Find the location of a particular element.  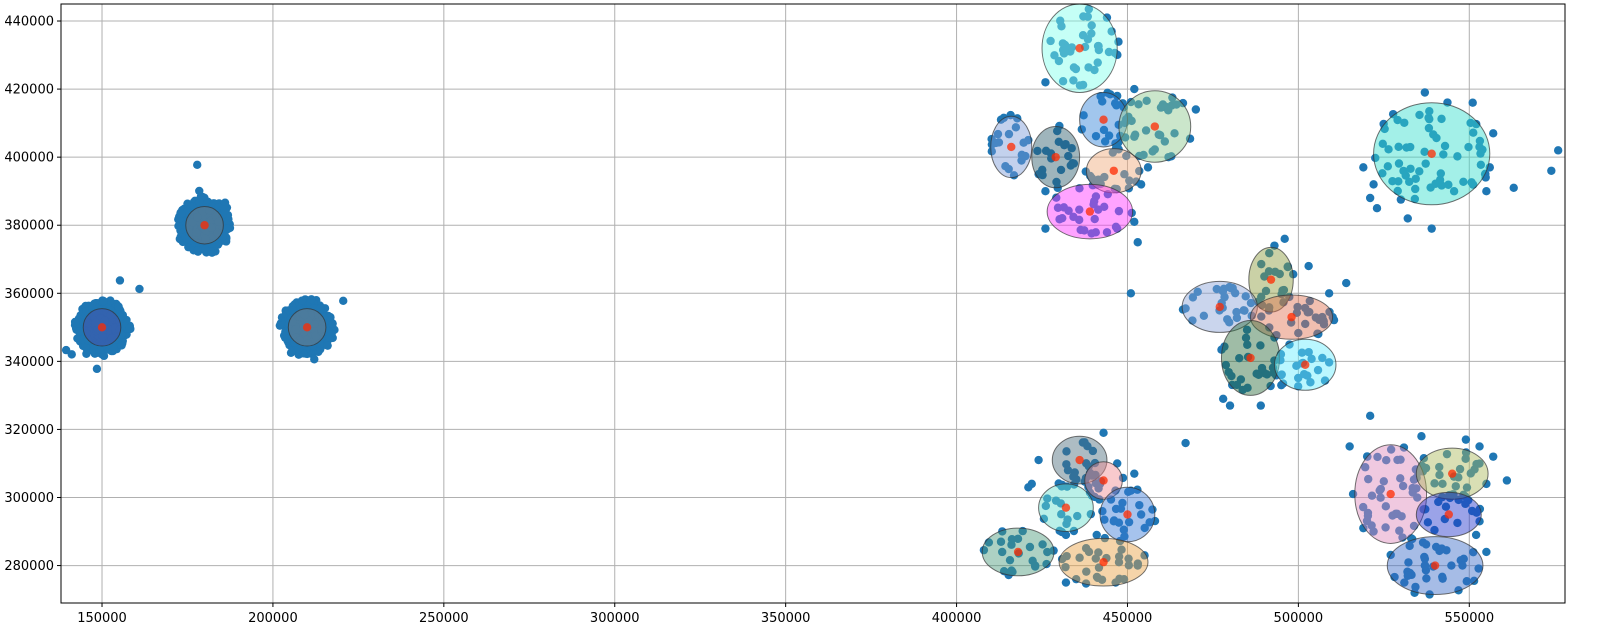

y-tick-label: 380000 is located at coordinates (29, 226).